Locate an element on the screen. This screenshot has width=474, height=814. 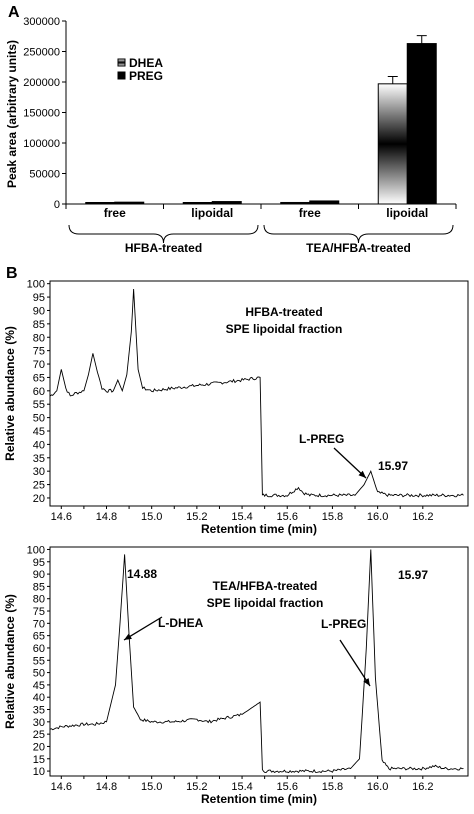
y-tick-label: 150000 is located at coordinates (41, 114).